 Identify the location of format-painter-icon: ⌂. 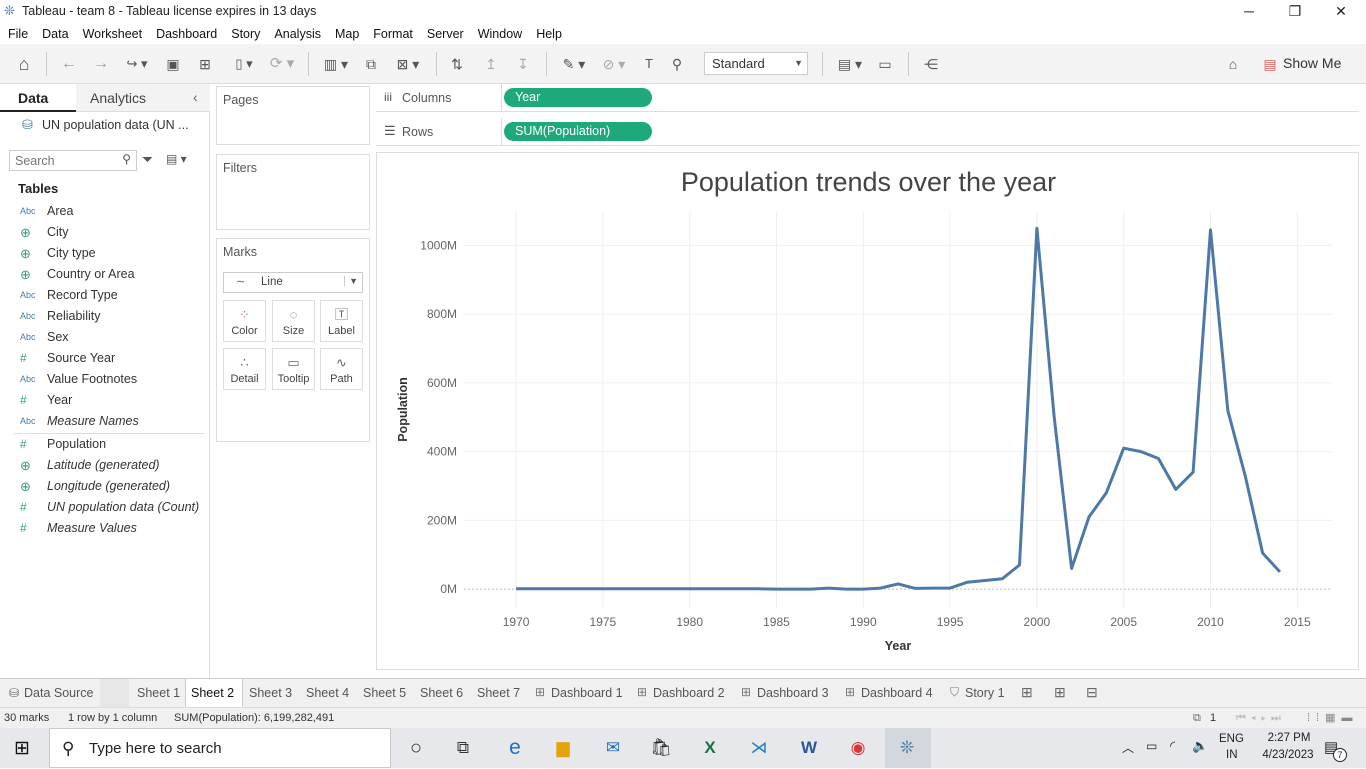
(1233, 64).